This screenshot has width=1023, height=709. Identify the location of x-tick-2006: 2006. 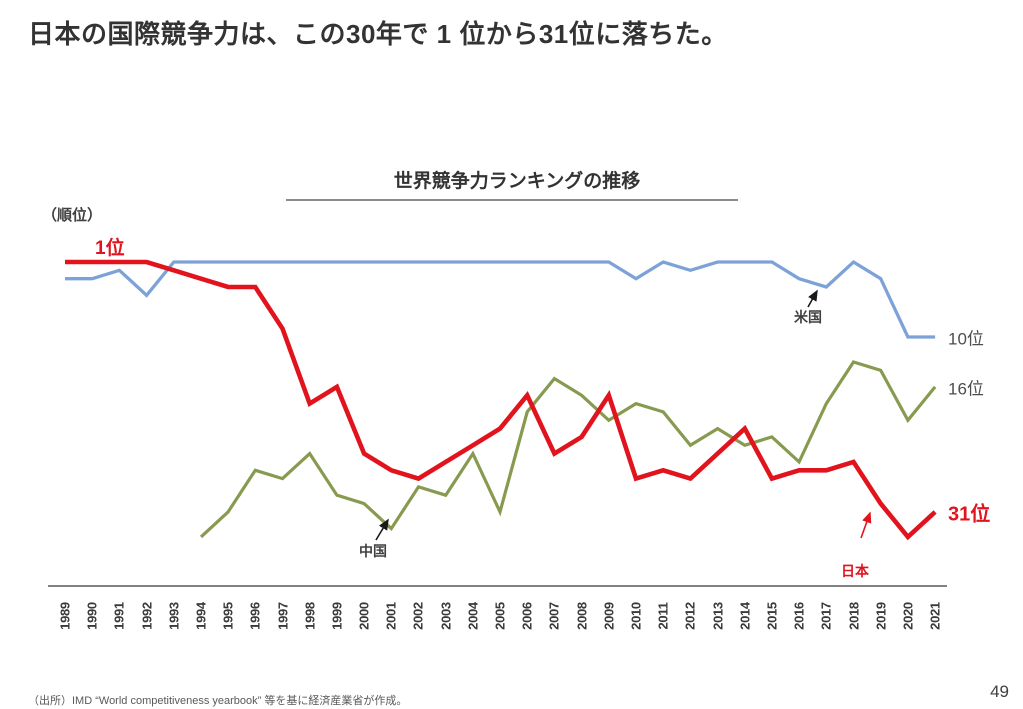
(527, 616).